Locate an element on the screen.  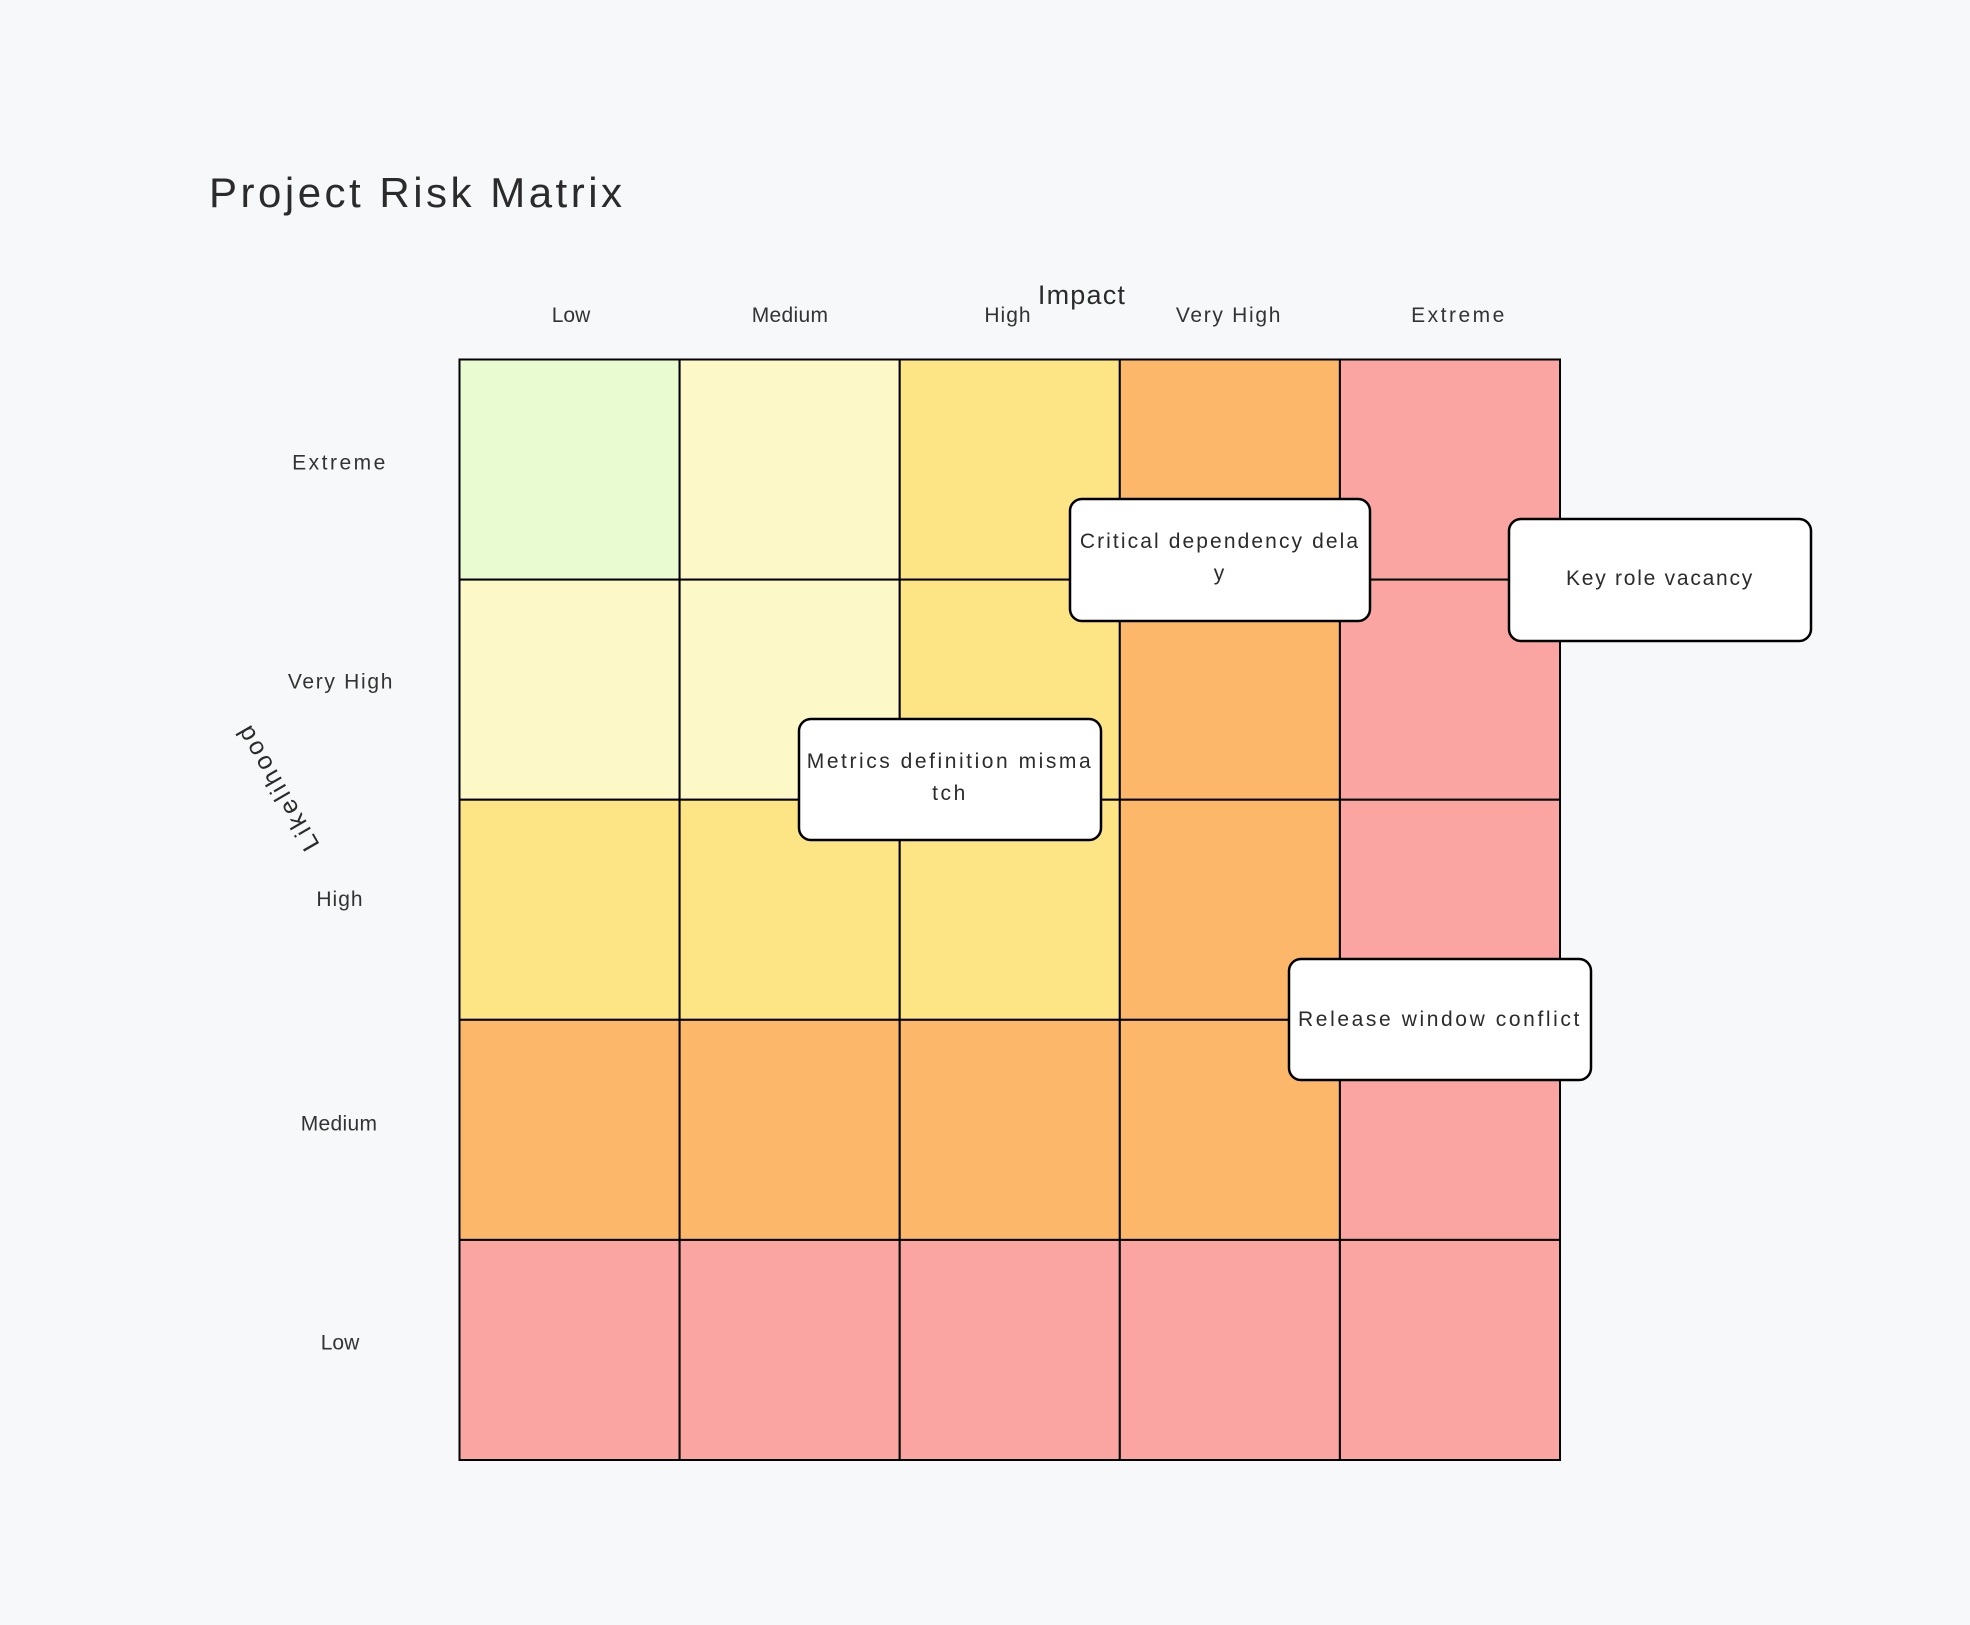
svg-text: Key role vacancy is located at coordinates (1660, 578).